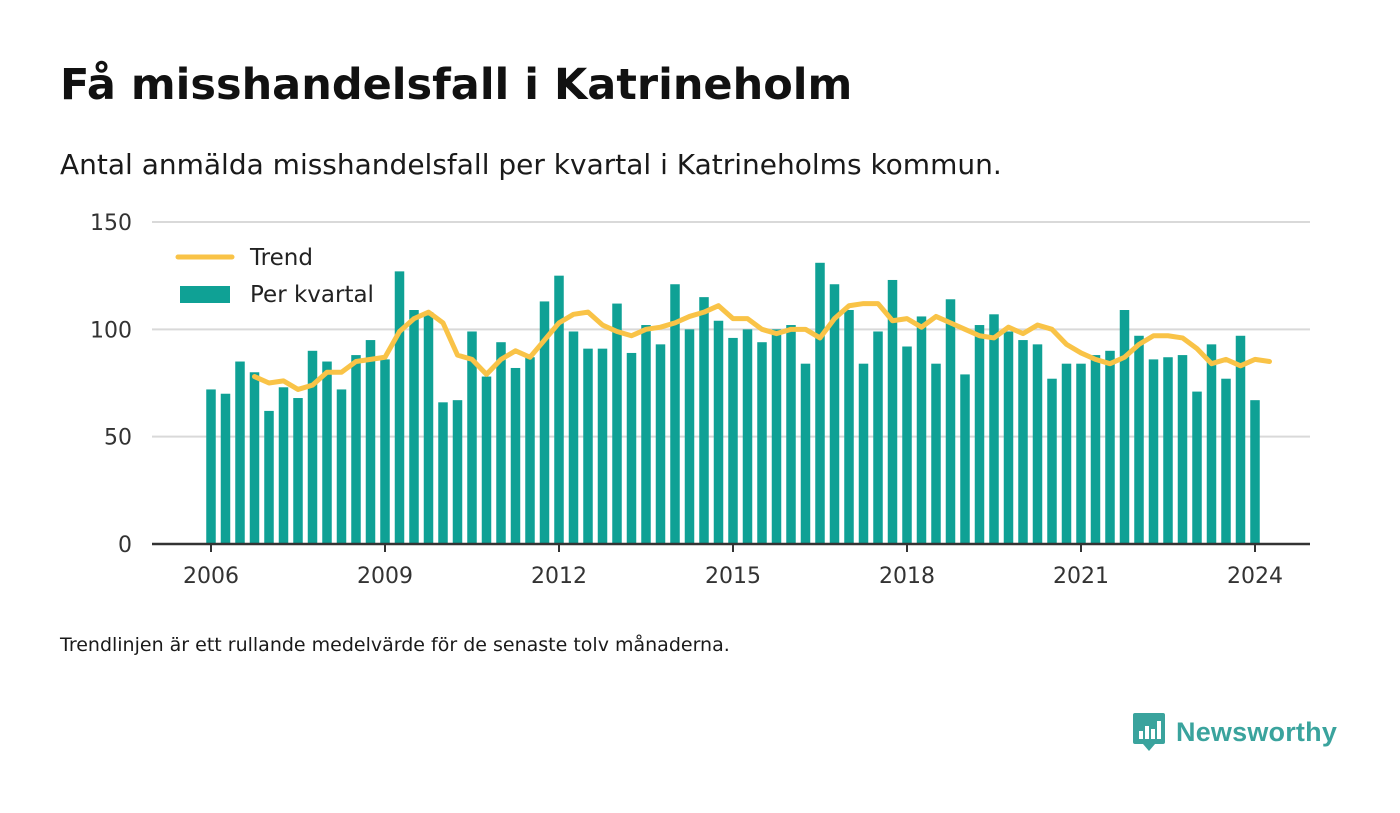  I want to click on x-tick-label: 2024, so click(1255, 576).